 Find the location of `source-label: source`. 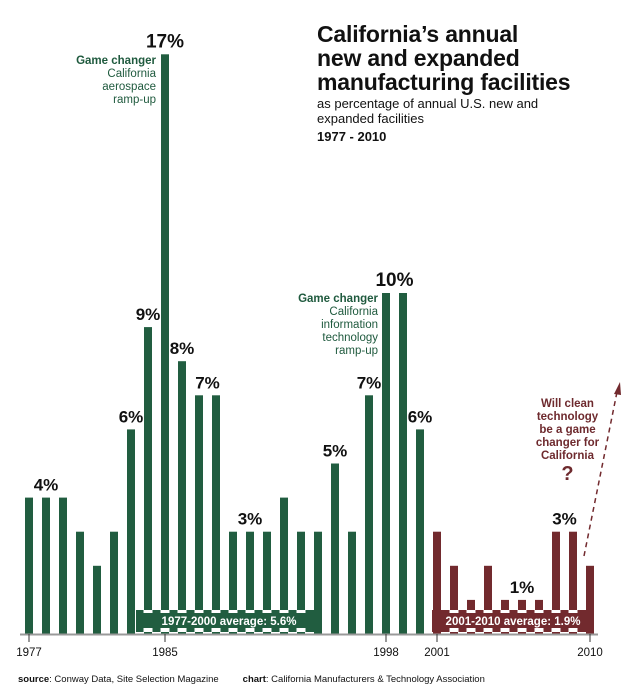

source-label: source is located at coordinates (34, 679).